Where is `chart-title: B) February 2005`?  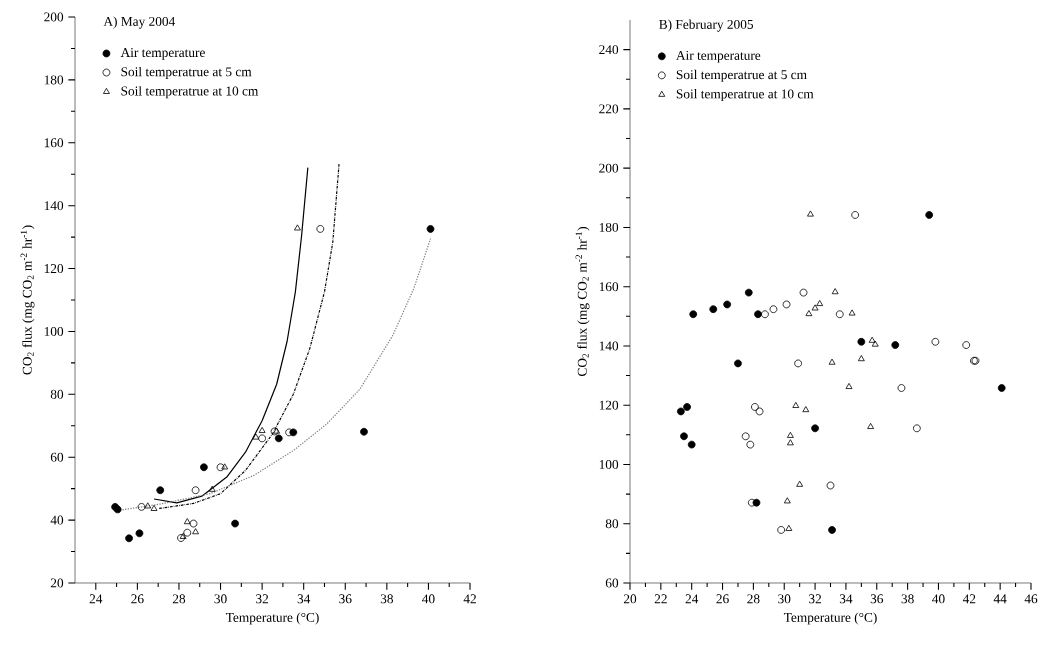
chart-title: B) February 2005 is located at coordinates (706, 25).